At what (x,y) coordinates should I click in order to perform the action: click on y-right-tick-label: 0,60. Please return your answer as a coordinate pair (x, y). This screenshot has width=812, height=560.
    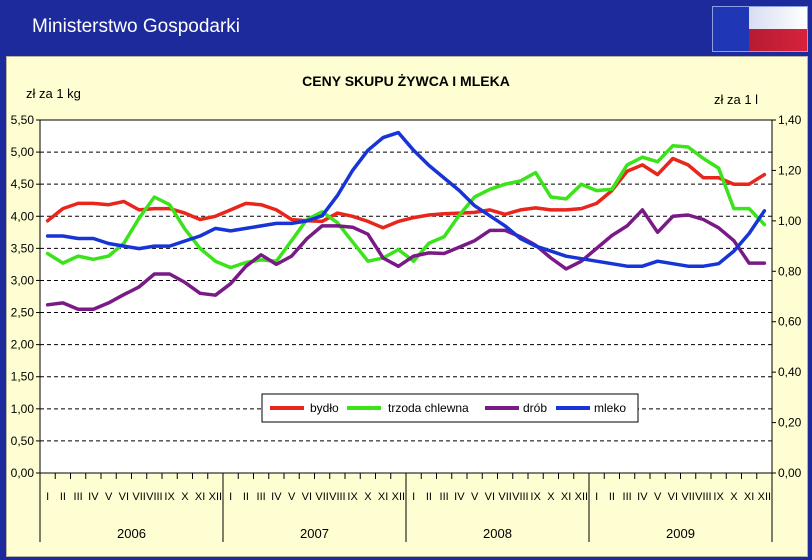
    Looking at the image, I should click on (790, 322).